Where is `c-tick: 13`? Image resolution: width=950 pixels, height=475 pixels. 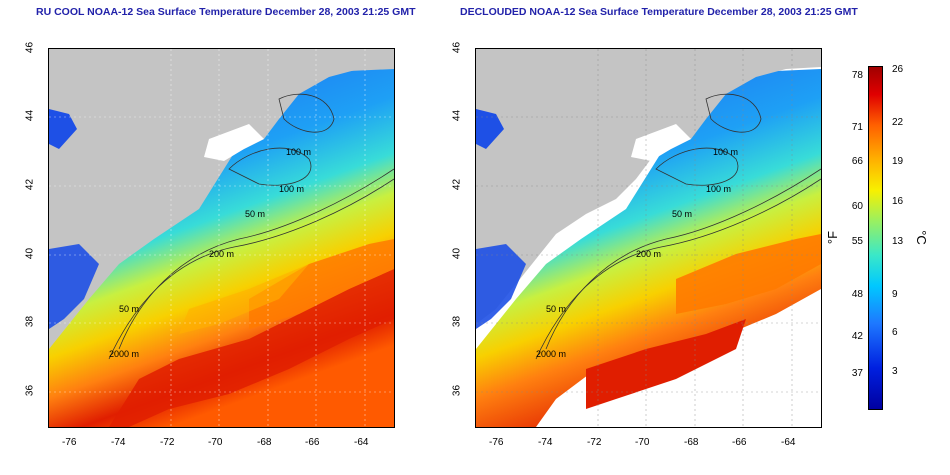 c-tick: 13 is located at coordinates (898, 241).